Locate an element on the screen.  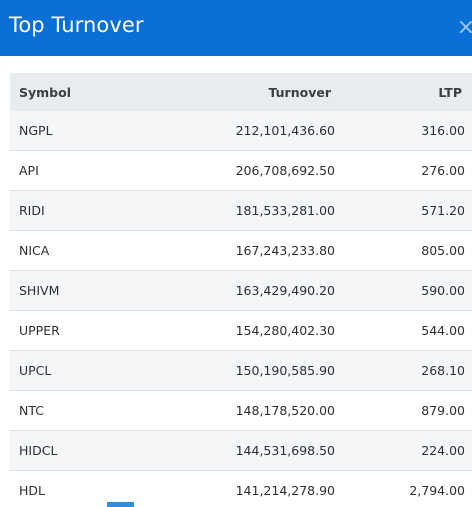
turnover-cell: 206,708,692.50 is located at coordinates (285, 170).